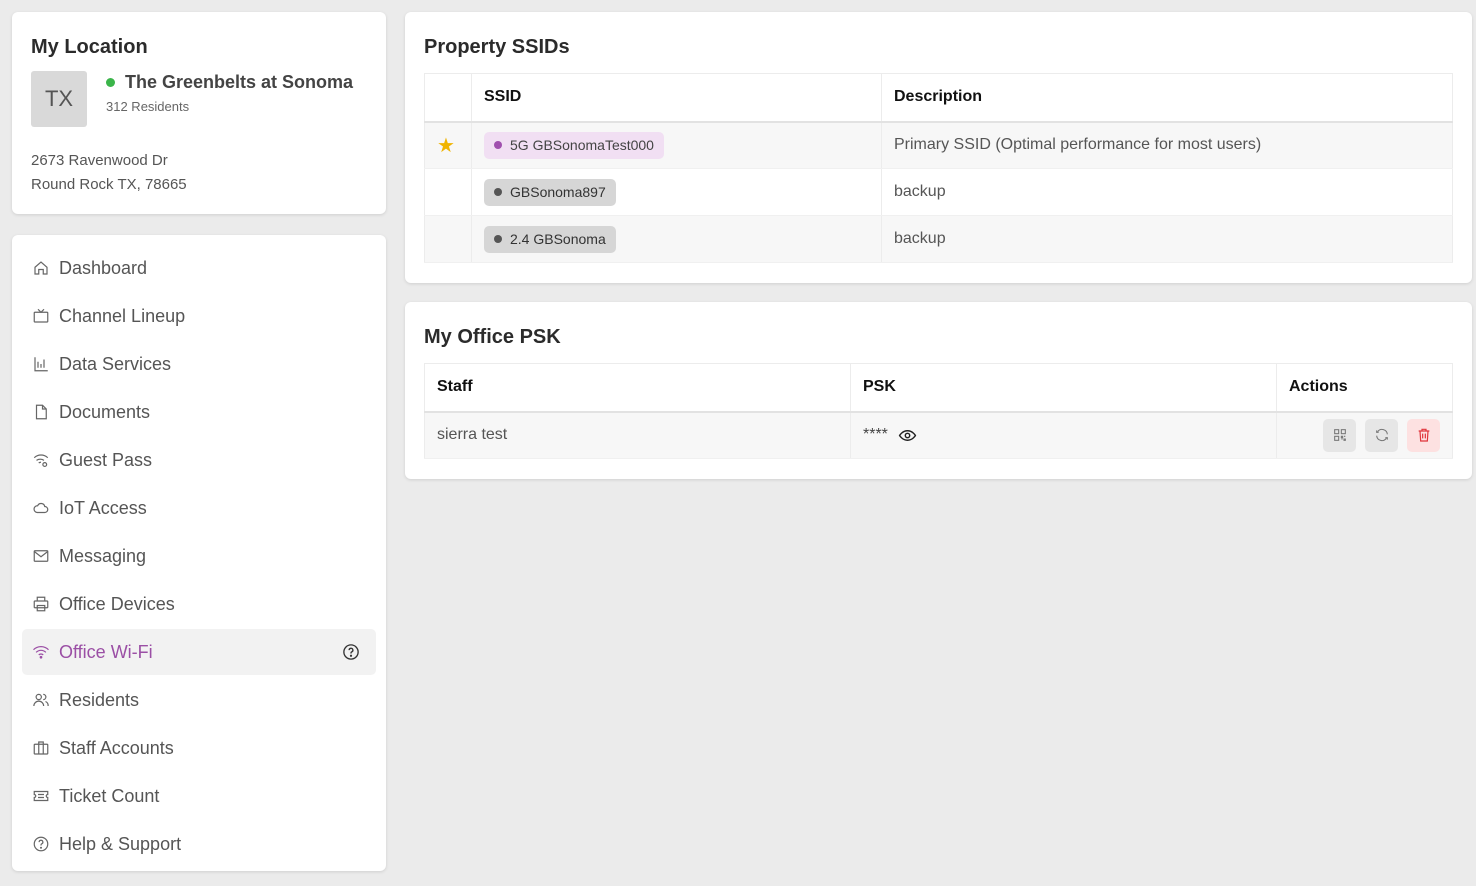 This screenshot has width=1476, height=886. What do you see at coordinates (1063, 388) in the screenshot?
I see `column-header-psk: PSK` at bounding box center [1063, 388].